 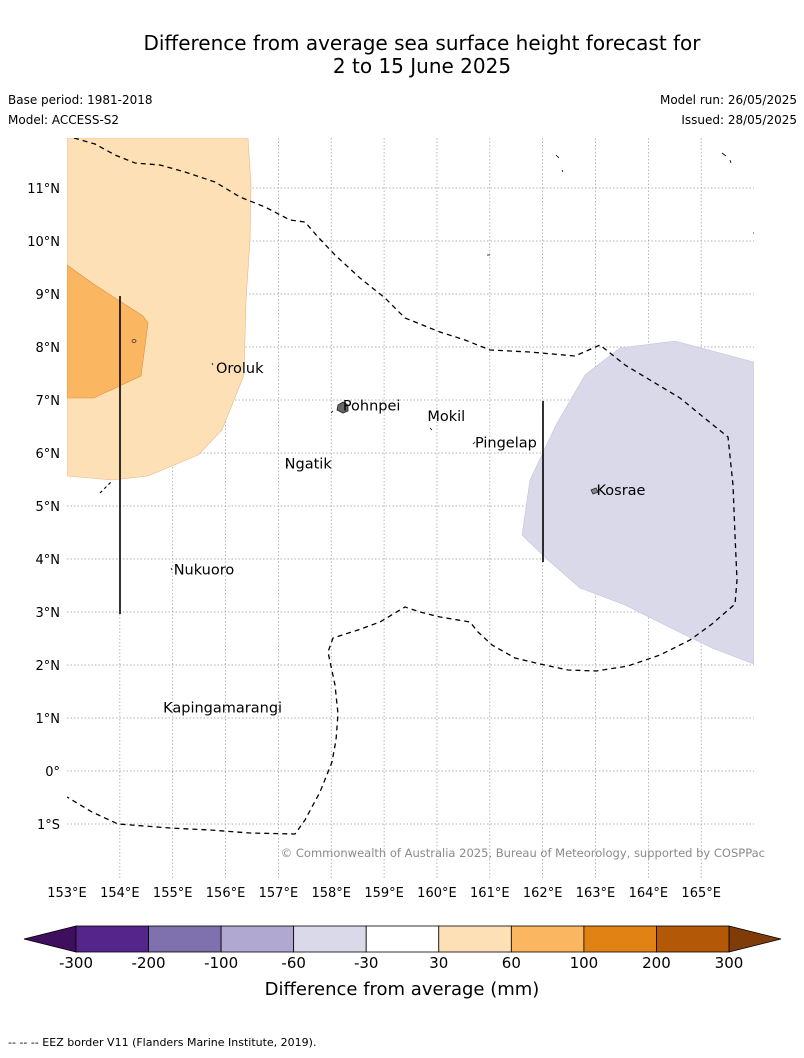 I want to click on issued-date: Issued: 28/05/2025, so click(x=739, y=120).